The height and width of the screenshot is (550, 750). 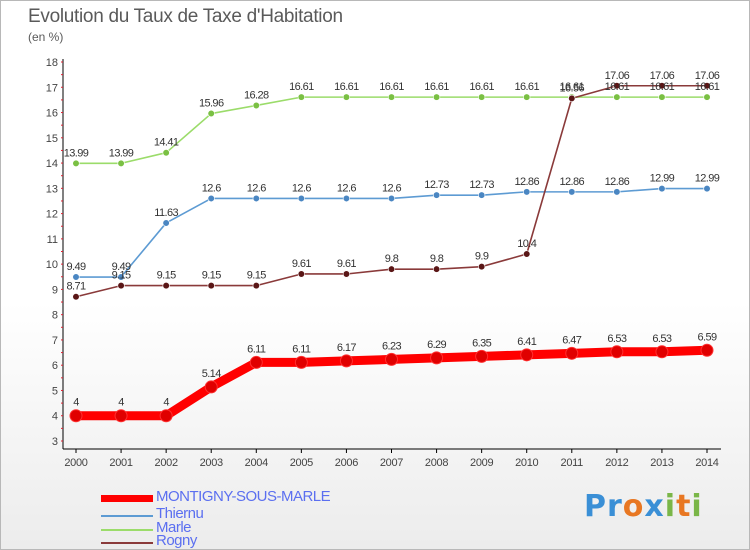 I want to click on y-tick-label: 9, so click(x=55, y=290).